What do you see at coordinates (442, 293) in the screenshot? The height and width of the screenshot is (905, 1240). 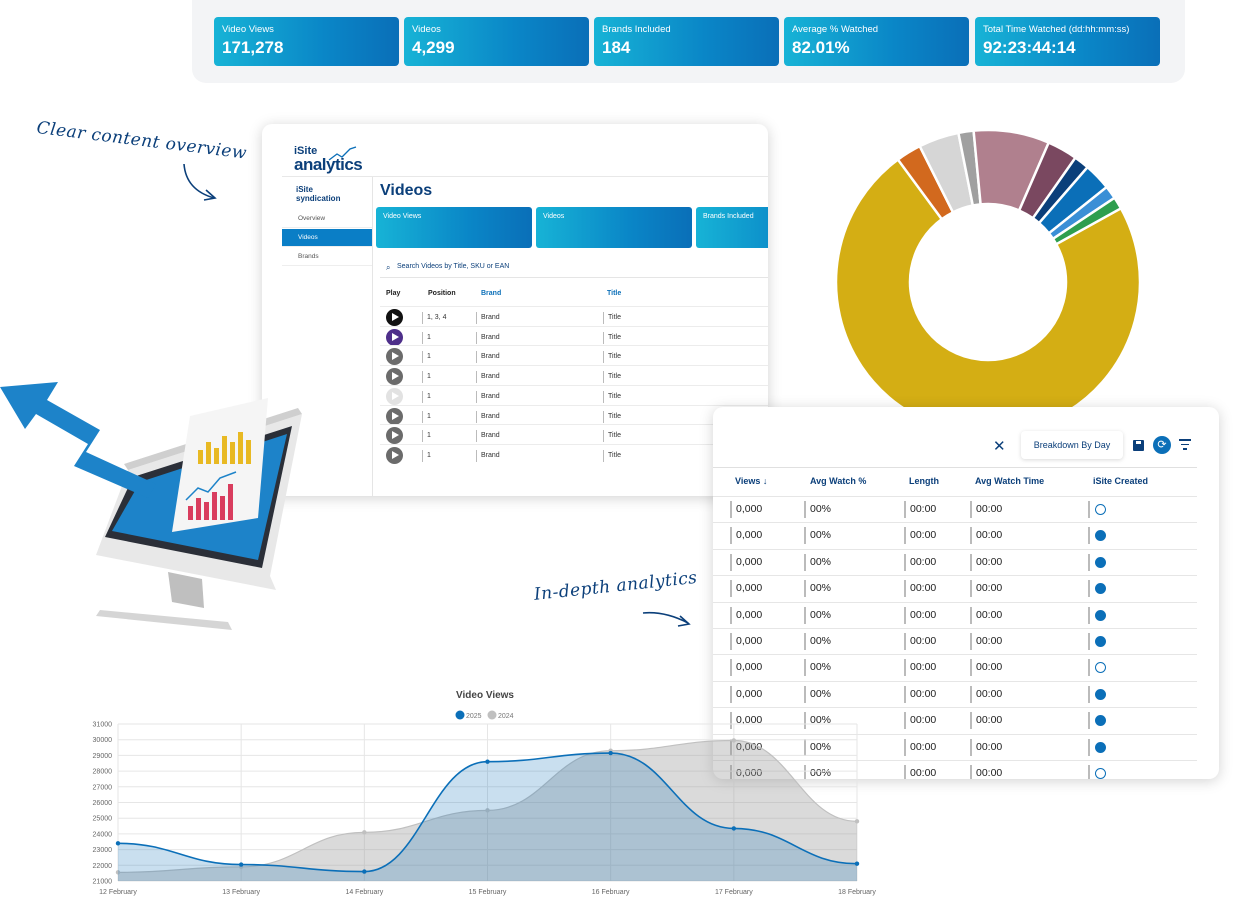 I see `column-header-position: Position` at bounding box center [442, 293].